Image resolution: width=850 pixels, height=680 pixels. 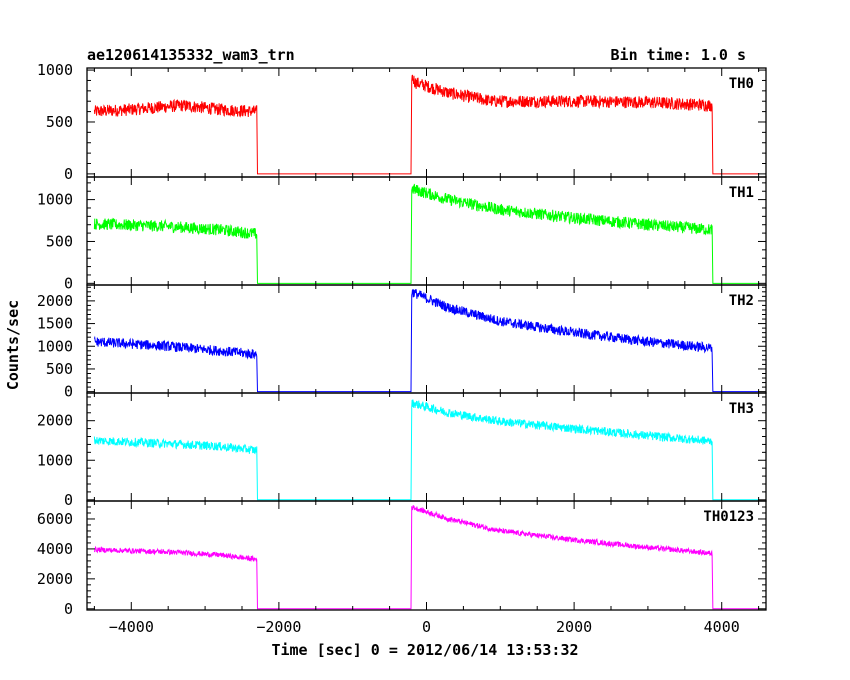 I want to click on series-line-th0, so click(x=426, y=124).